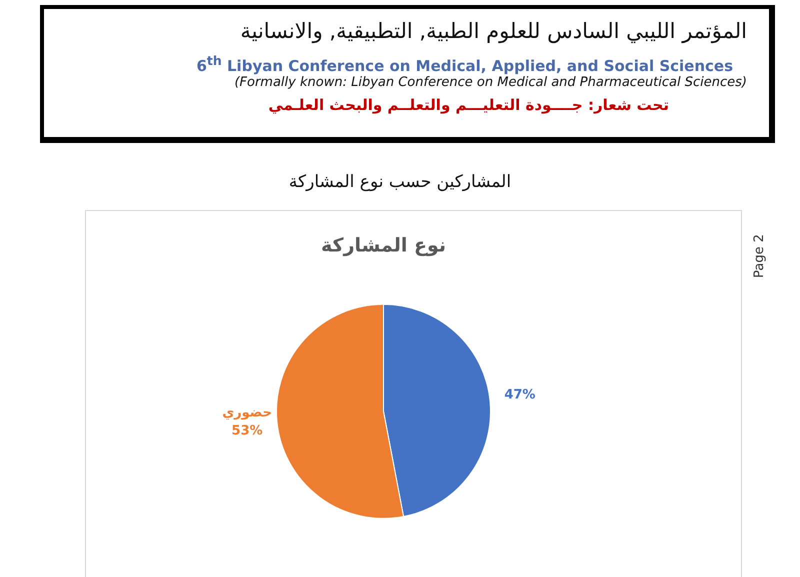 Image resolution: width=800 pixels, height=577 pixels. I want to click on chart-title: نوع المشاركة, so click(383, 245).